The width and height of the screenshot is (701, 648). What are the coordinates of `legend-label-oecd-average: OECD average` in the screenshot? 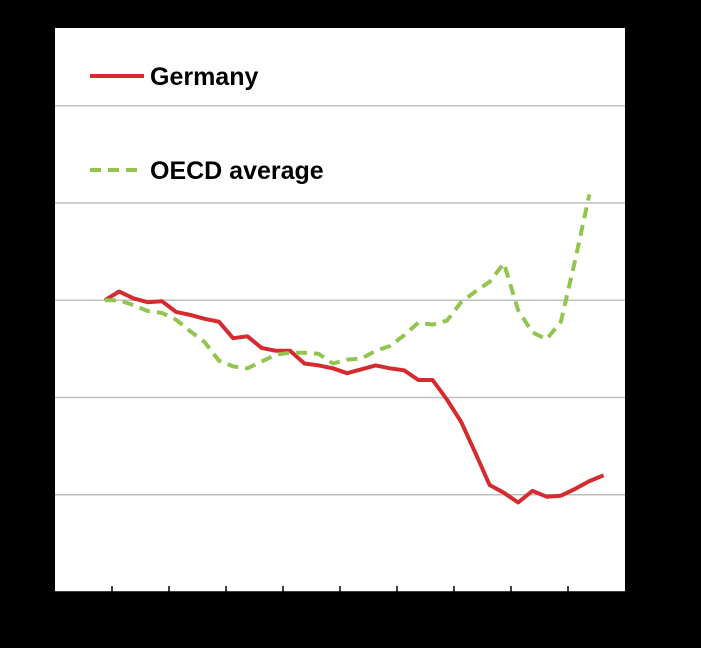 It's located at (237, 171).